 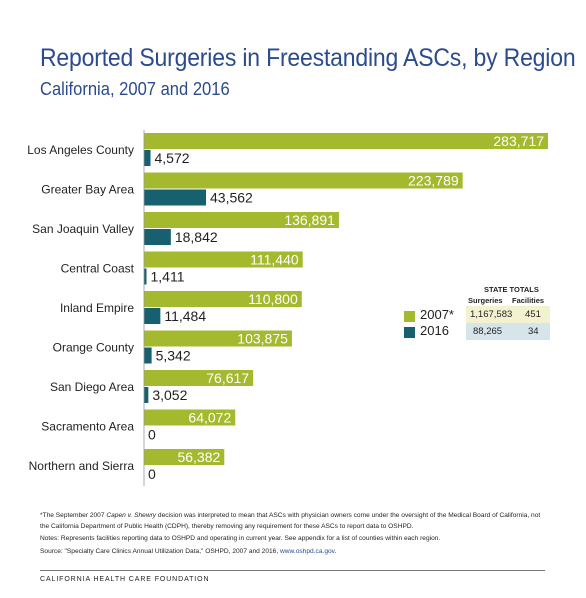 I want to click on data-label: 136,891, so click(x=309, y=220).